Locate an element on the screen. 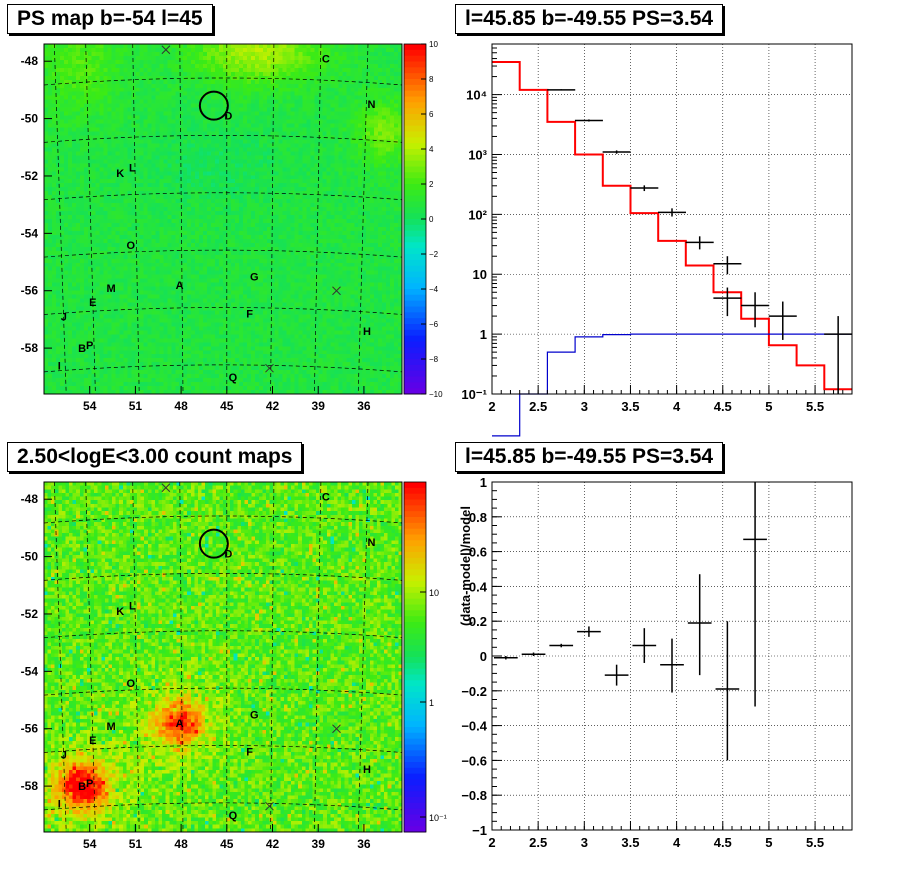 The image size is (898, 875). ps-colorbar-tick-label: 0 is located at coordinates (431, 219).